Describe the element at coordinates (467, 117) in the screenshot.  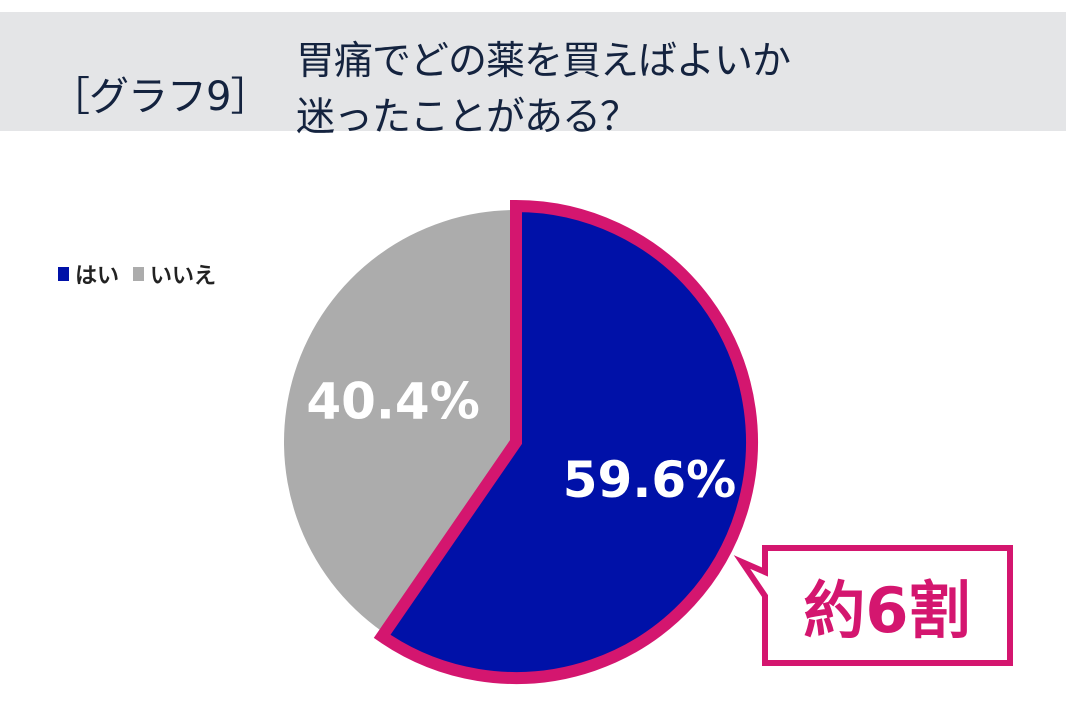
I see `title-line-2: 迷ったことがある？` at that location.